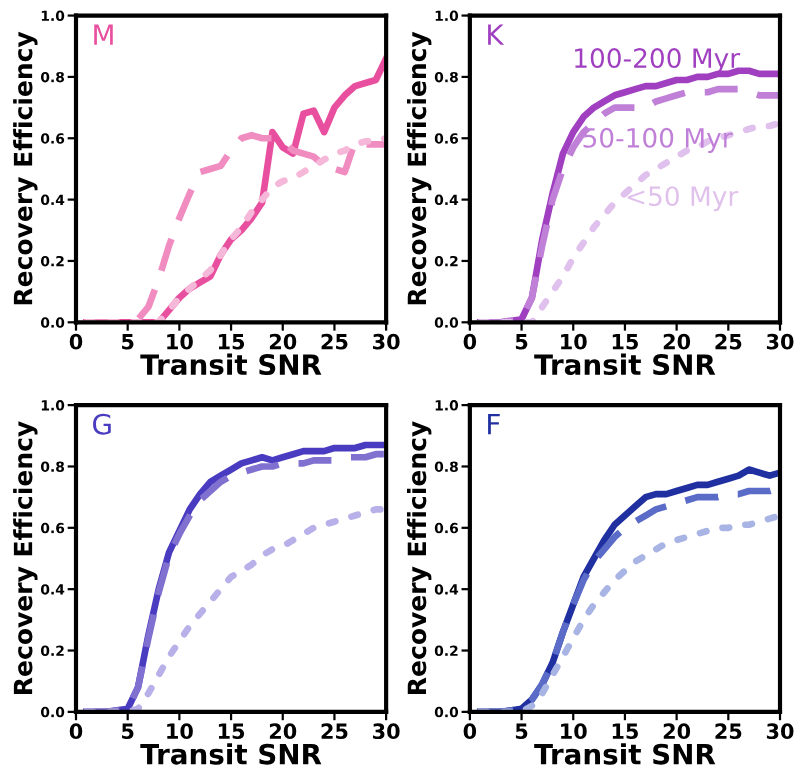 The width and height of the screenshot is (800, 778). Describe the element at coordinates (658, 61) in the screenshot. I see `series-label: 100-200 Myr` at that location.